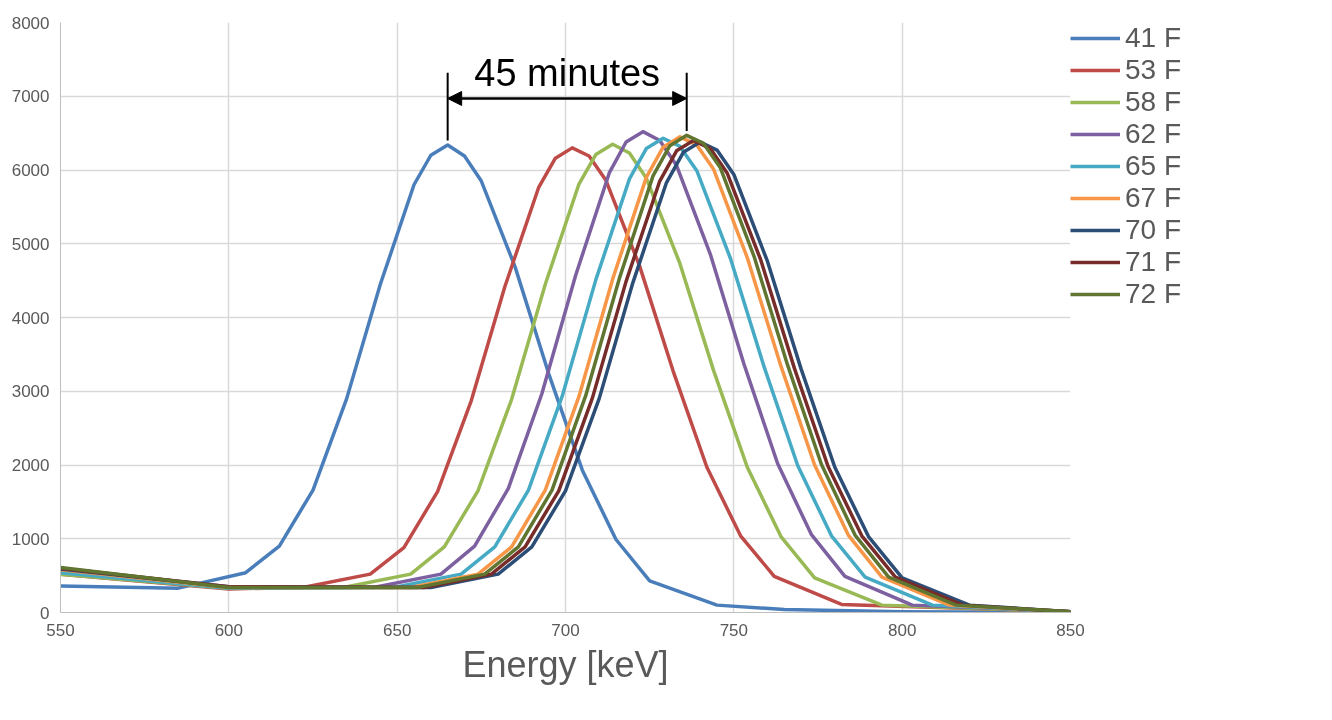 This screenshot has width=1332, height=720. Describe the element at coordinates (734, 630) in the screenshot. I see `x-tick-label: 750` at that location.